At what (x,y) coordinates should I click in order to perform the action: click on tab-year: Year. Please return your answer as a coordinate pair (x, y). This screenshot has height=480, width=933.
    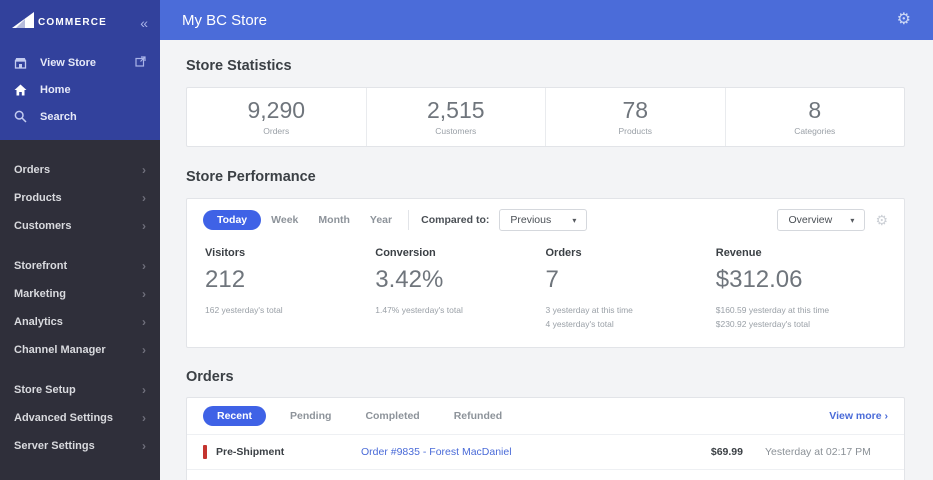
    Looking at the image, I should click on (381, 220).